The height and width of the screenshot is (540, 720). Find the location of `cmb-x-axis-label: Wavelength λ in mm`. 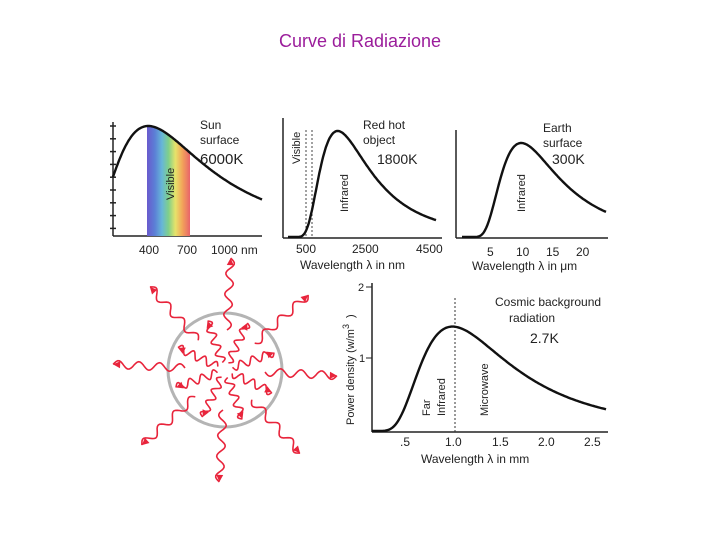

cmb-x-axis-label: Wavelength λ in mm is located at coordinates (475, 459).